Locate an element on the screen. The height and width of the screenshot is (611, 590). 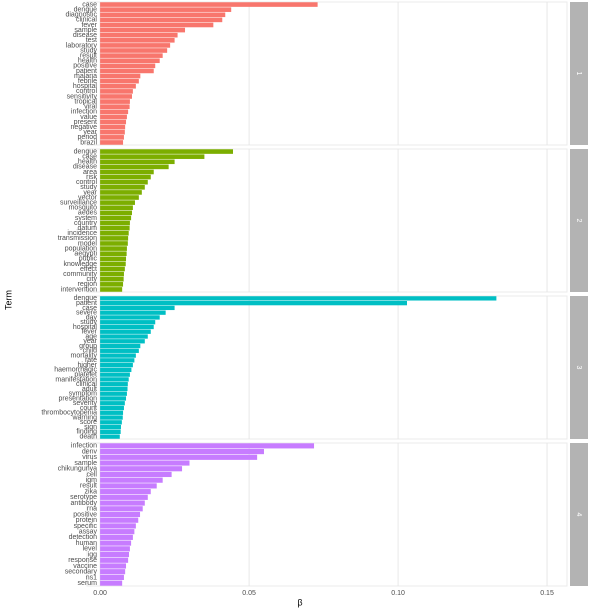
y-tick-label: antibody is located at coordinates (84, 503).